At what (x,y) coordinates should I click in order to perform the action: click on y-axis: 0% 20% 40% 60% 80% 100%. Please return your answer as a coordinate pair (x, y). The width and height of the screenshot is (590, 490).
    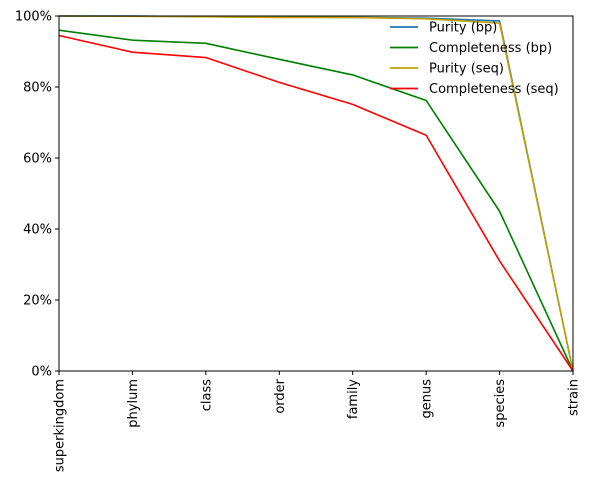
    Looking at the image, I should click on (37, 195).